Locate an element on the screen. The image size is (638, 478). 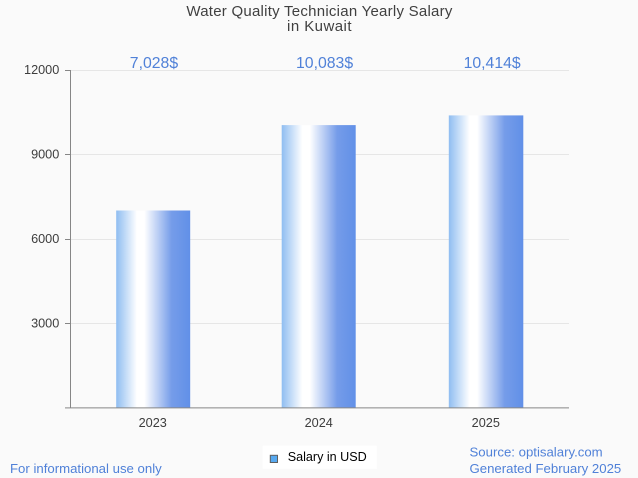
svg-text: 3000 is located at coordinates (45, 323).